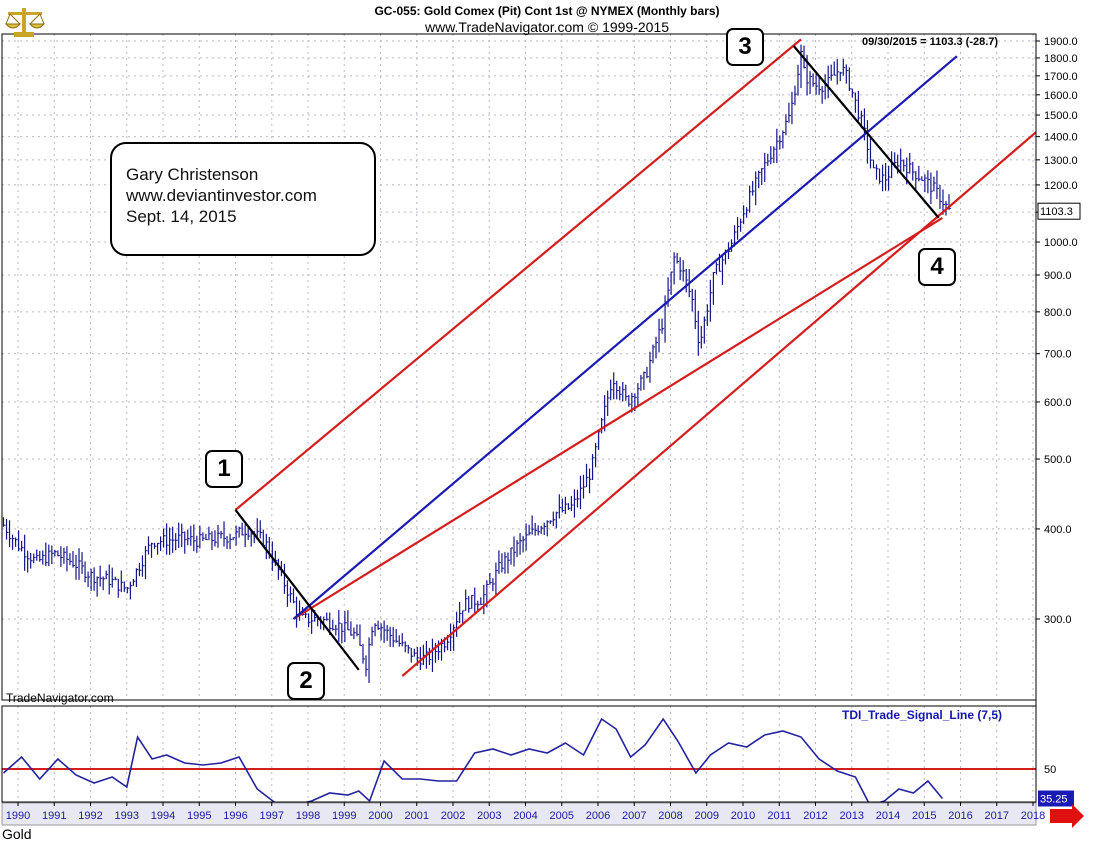 This screenshot has height=843, width=1094. Describe the element at coordinates (707, 816) in the screenshot. I see `x-tick-label: 2009` at that location.